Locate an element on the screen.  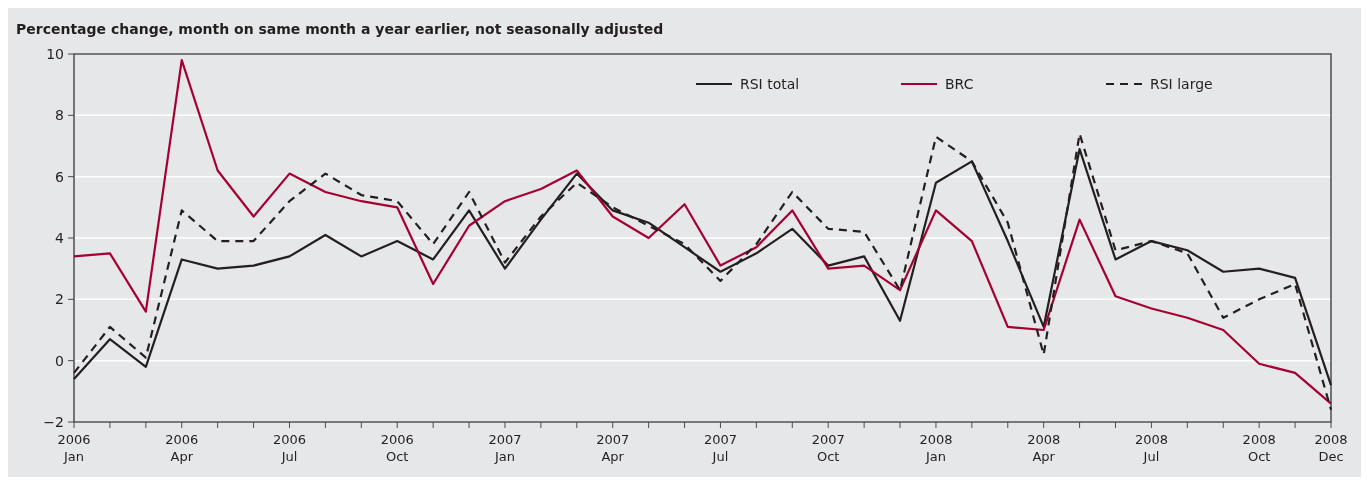
legend-label: BRC is located at coordinates (959, 83).